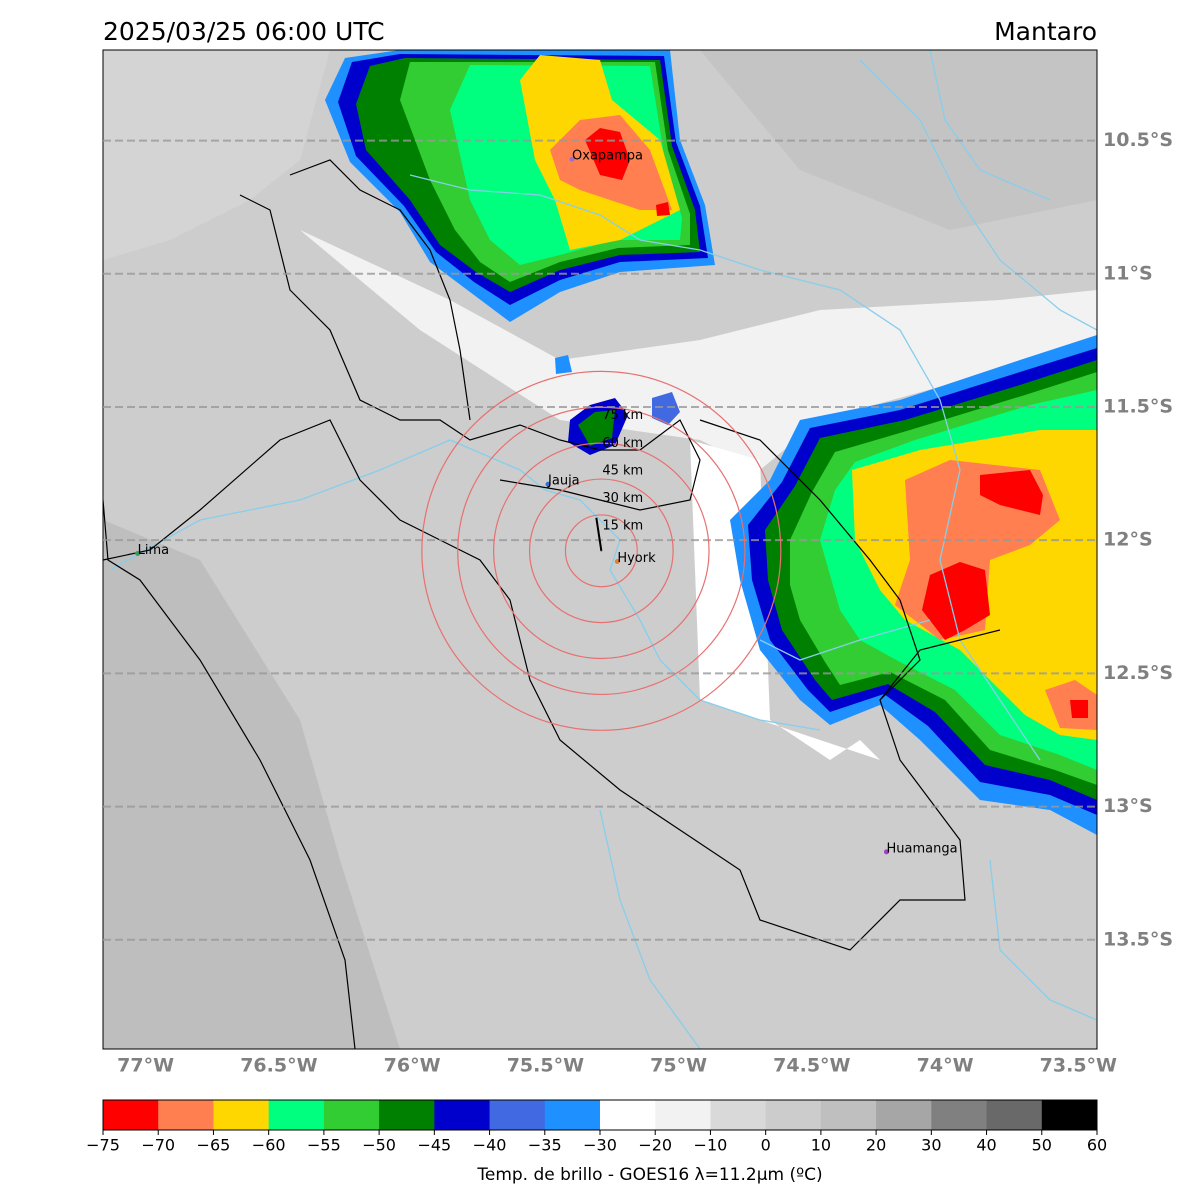 The width and height of the screenshot is (1200, 1200). What do you see at coordinates (600, 1145) in the screenshot?
I see `colorbar-tick-label: −30` at bounding box center [600, 1145].